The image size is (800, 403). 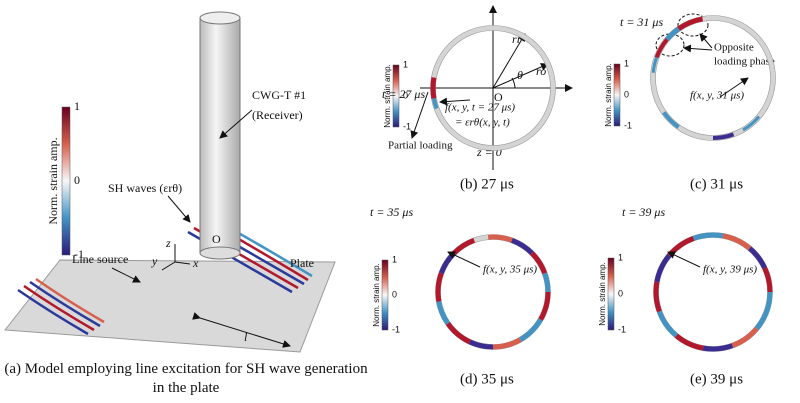 I want to click on time-label: t = 27 μs, so click(x=403, y=94).